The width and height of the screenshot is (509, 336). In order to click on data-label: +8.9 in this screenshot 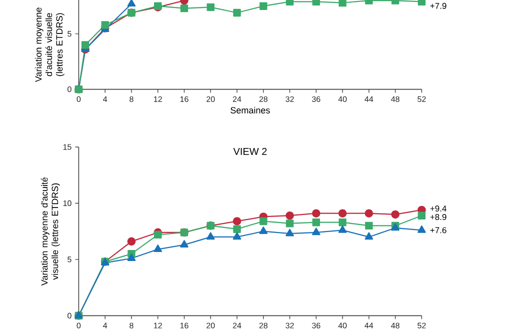, I will do `click(438, 217)`.